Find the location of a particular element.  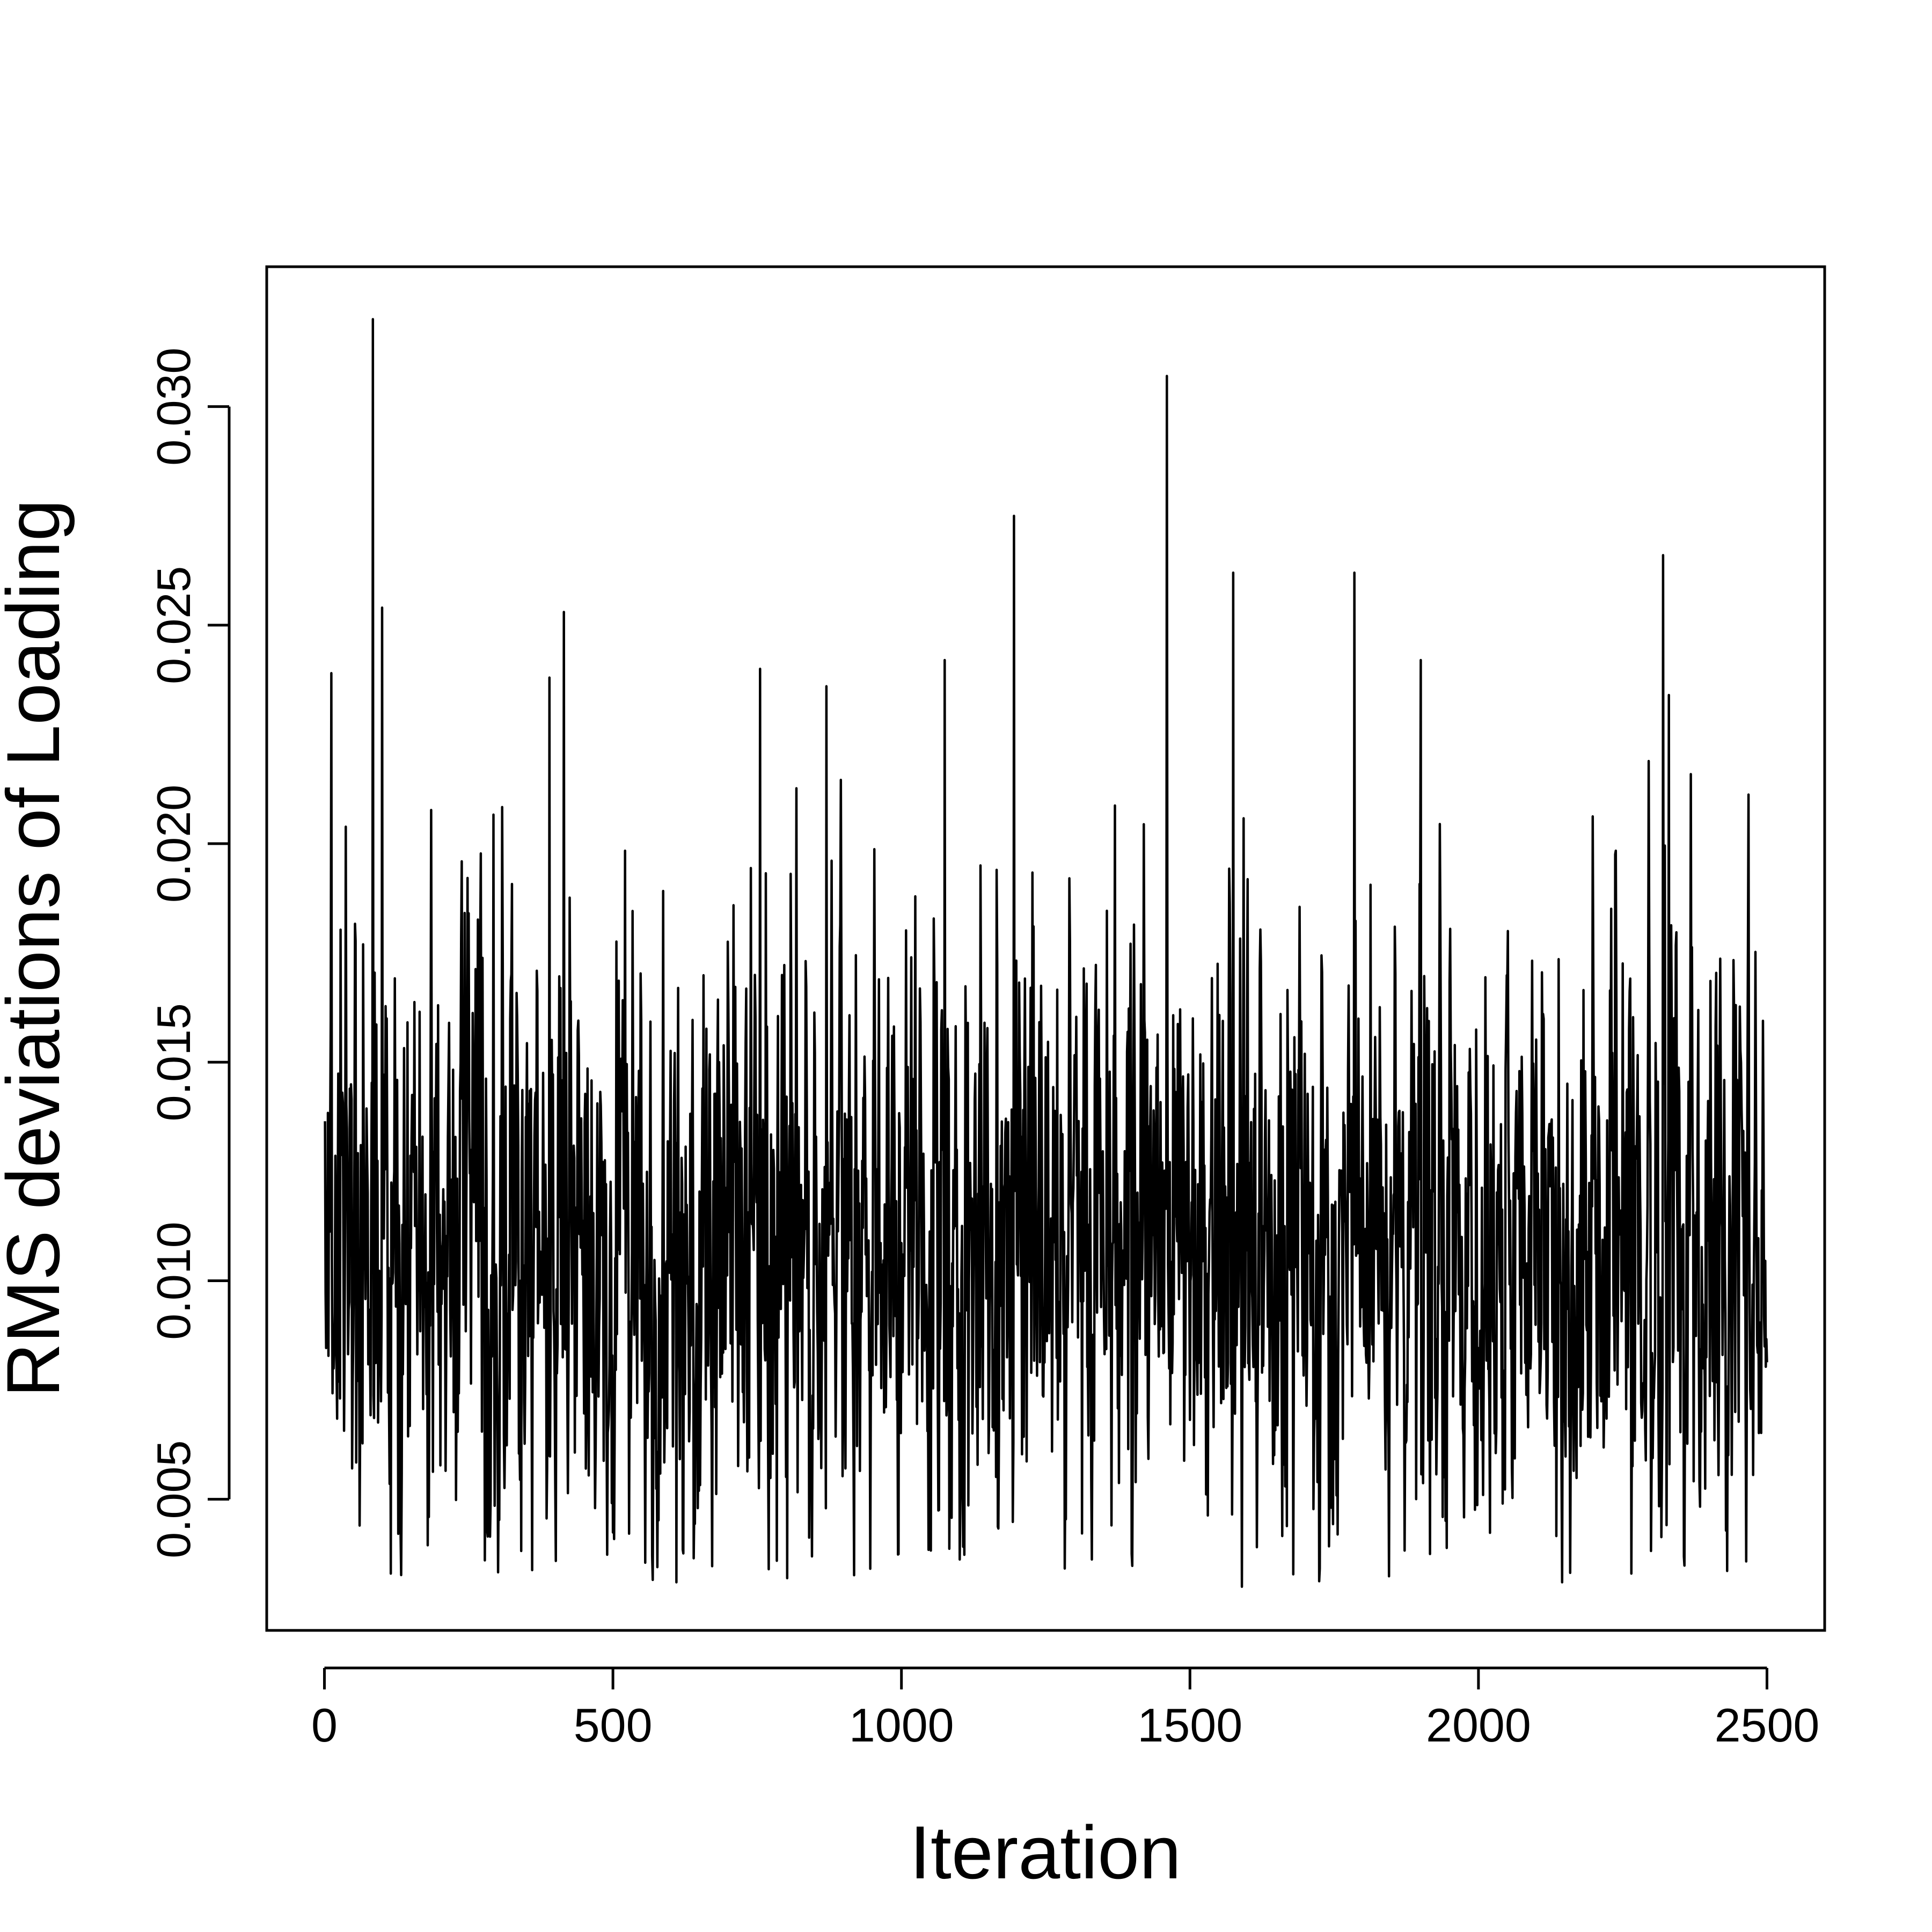

y-tick-label: 0.010 is located at coordinates (173, 1280).